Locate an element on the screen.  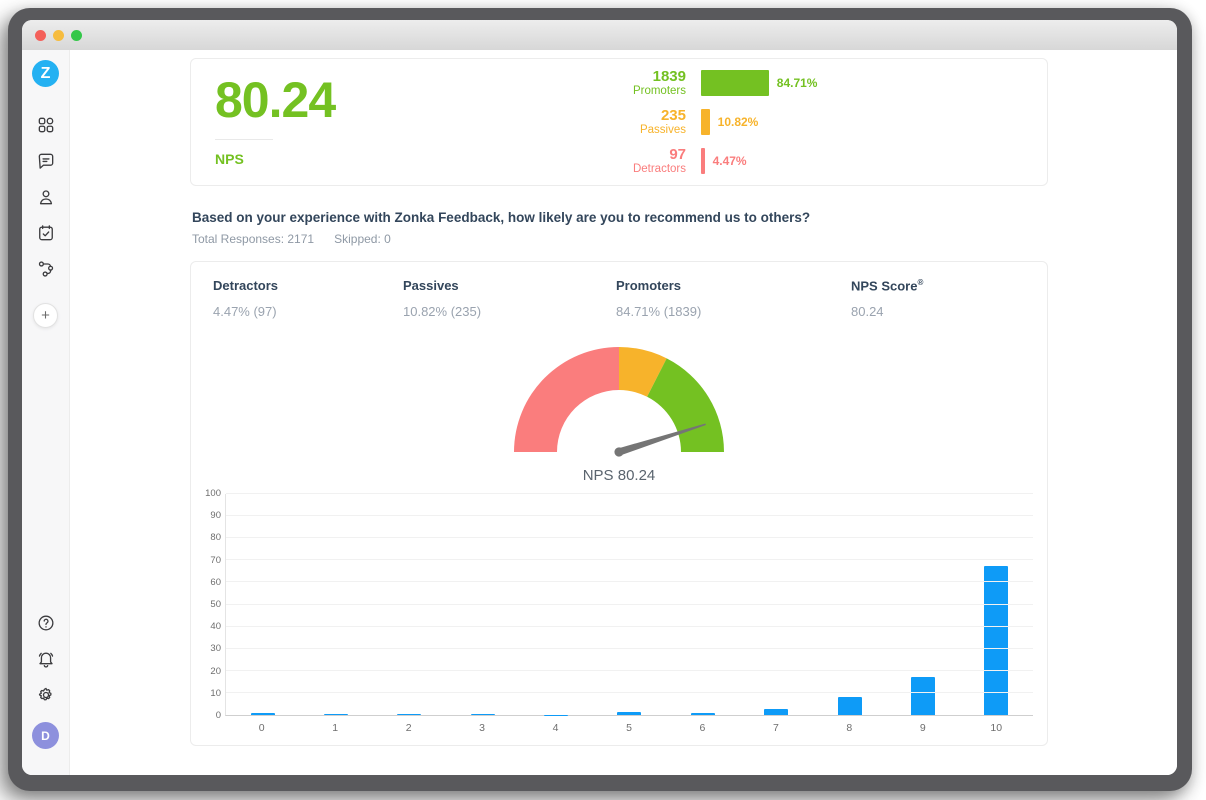
x-tick-2: 2 is located at coordinates (408, 728).